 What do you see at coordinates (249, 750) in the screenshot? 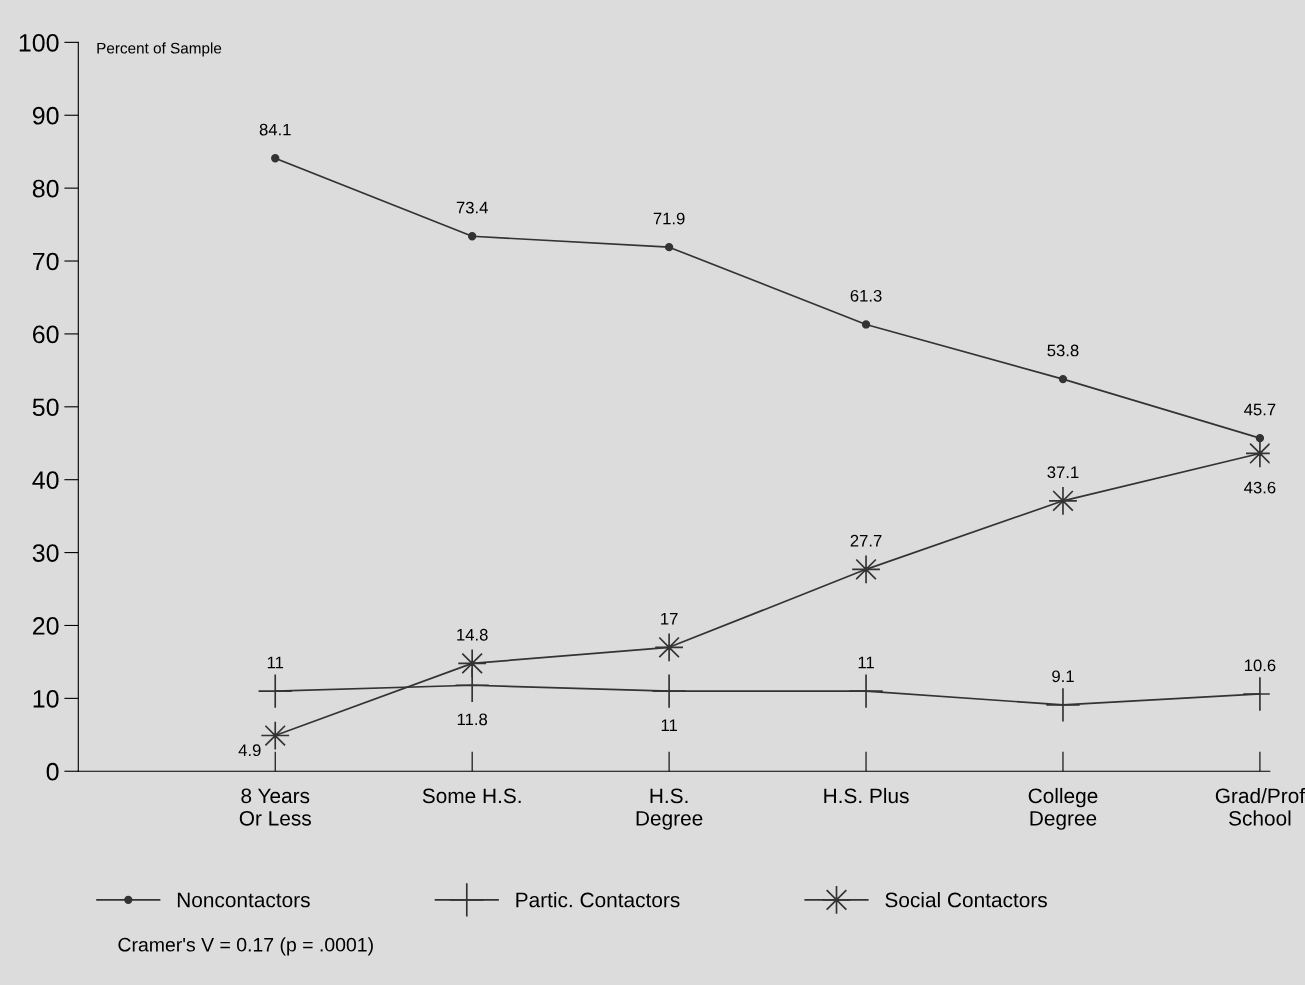
I see `data-label: 4.9` at bounding box center [249, 750].